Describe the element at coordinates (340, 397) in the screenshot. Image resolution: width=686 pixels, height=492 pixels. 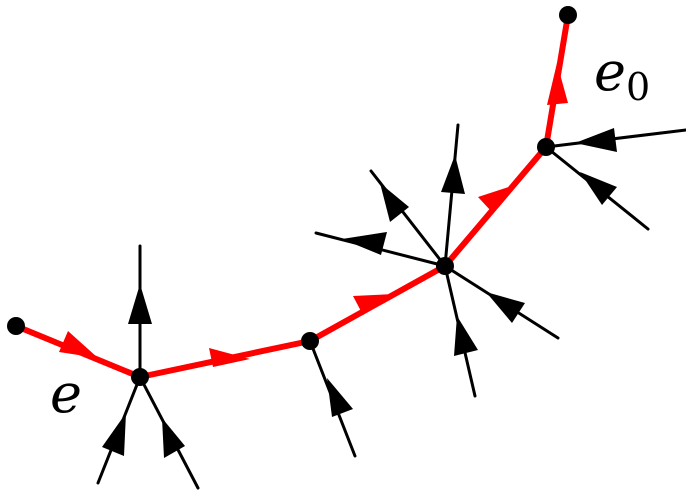
I see `arrow-b-down-incoming` at that location.